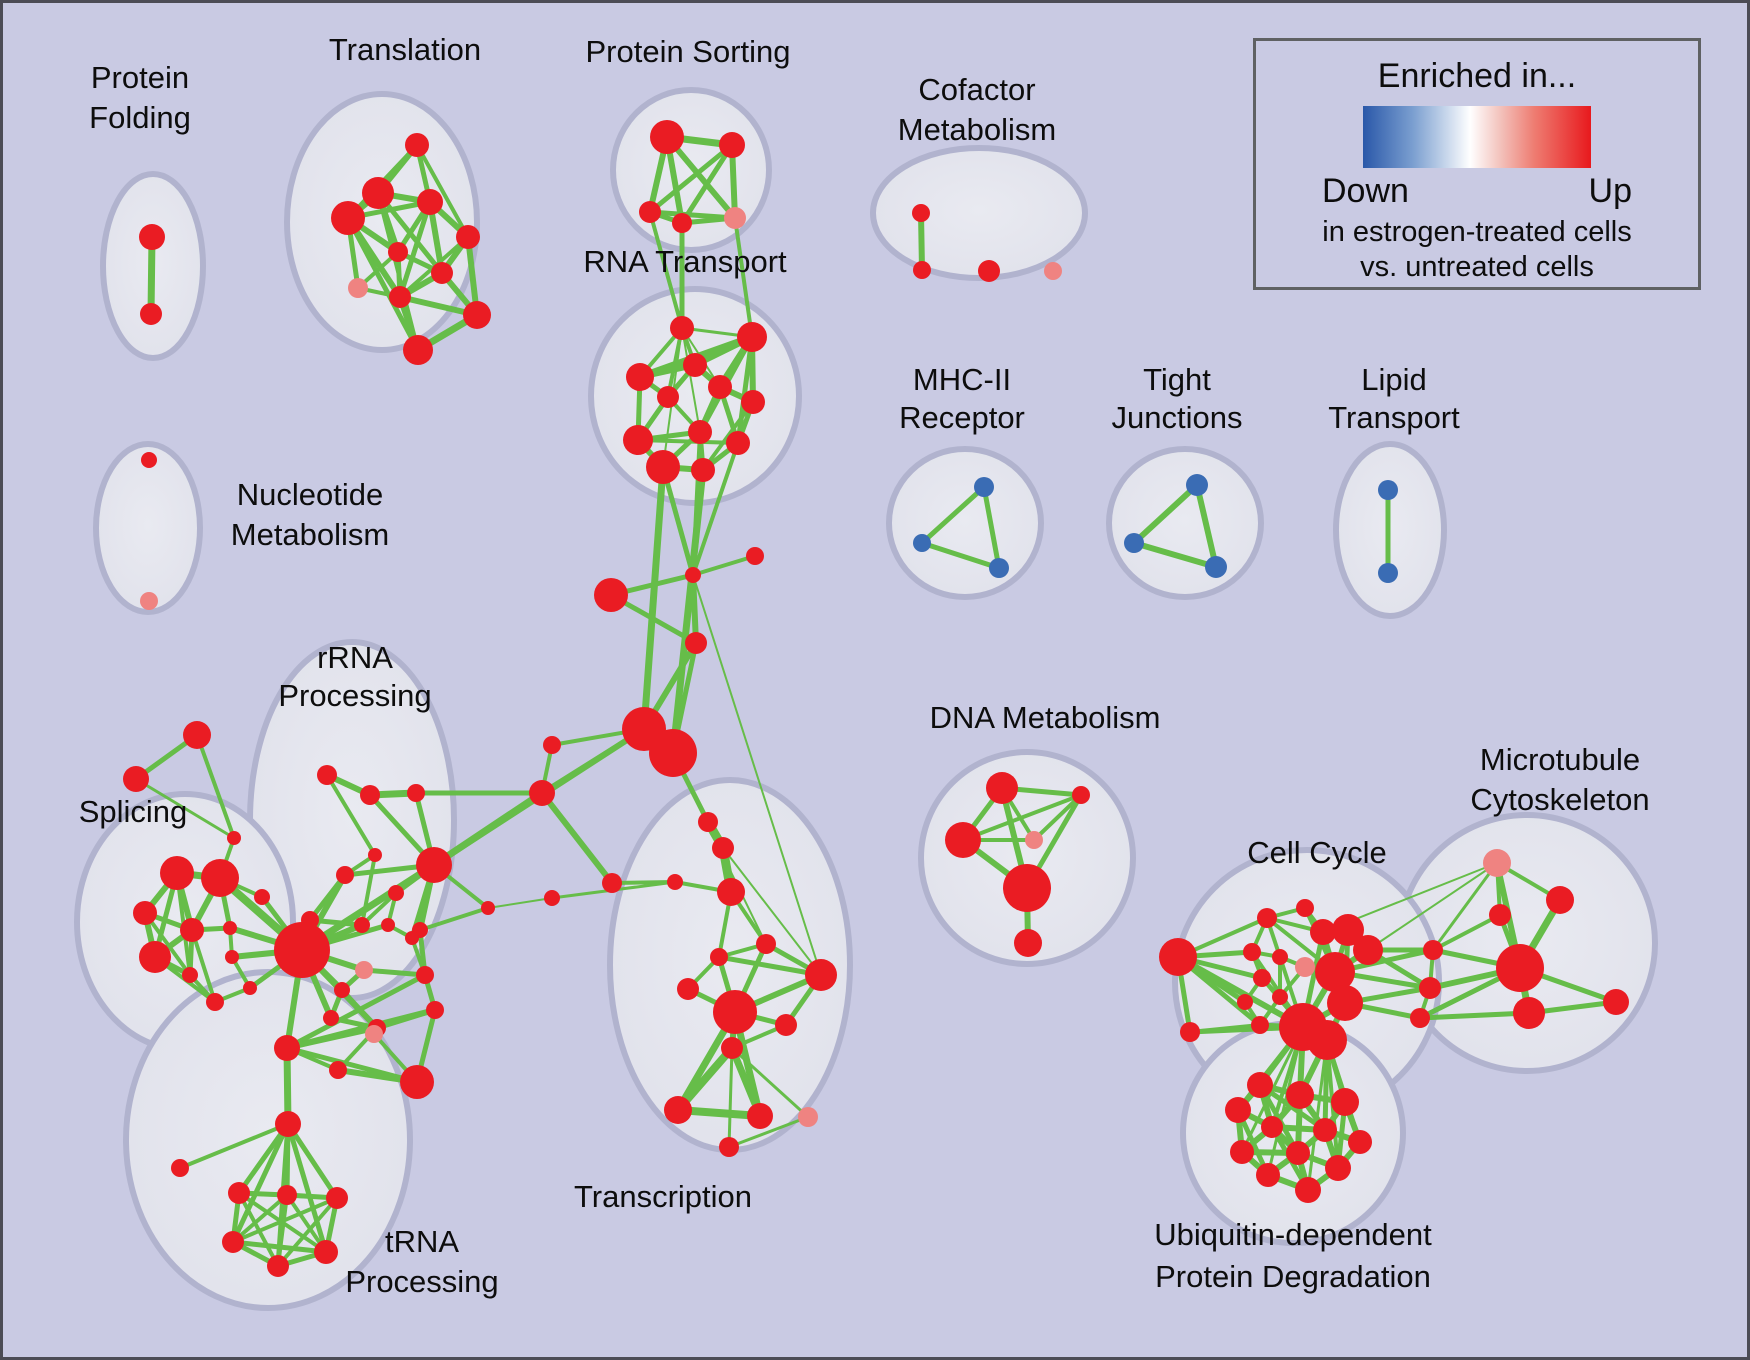 The height and width of the screenshot is (1360, 1750). Describe the element at coordinates (215, 1002) in the screenshot. I see `gene-set-node-s10` at that location.